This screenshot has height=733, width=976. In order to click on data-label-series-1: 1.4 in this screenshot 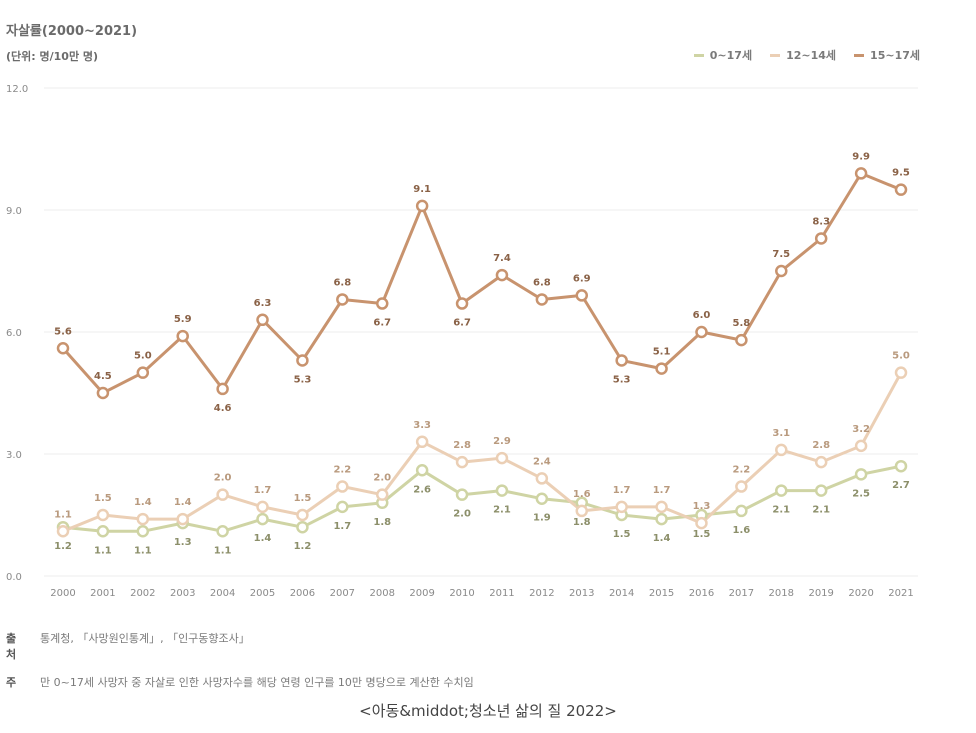, I will do `click(143, 502)`.